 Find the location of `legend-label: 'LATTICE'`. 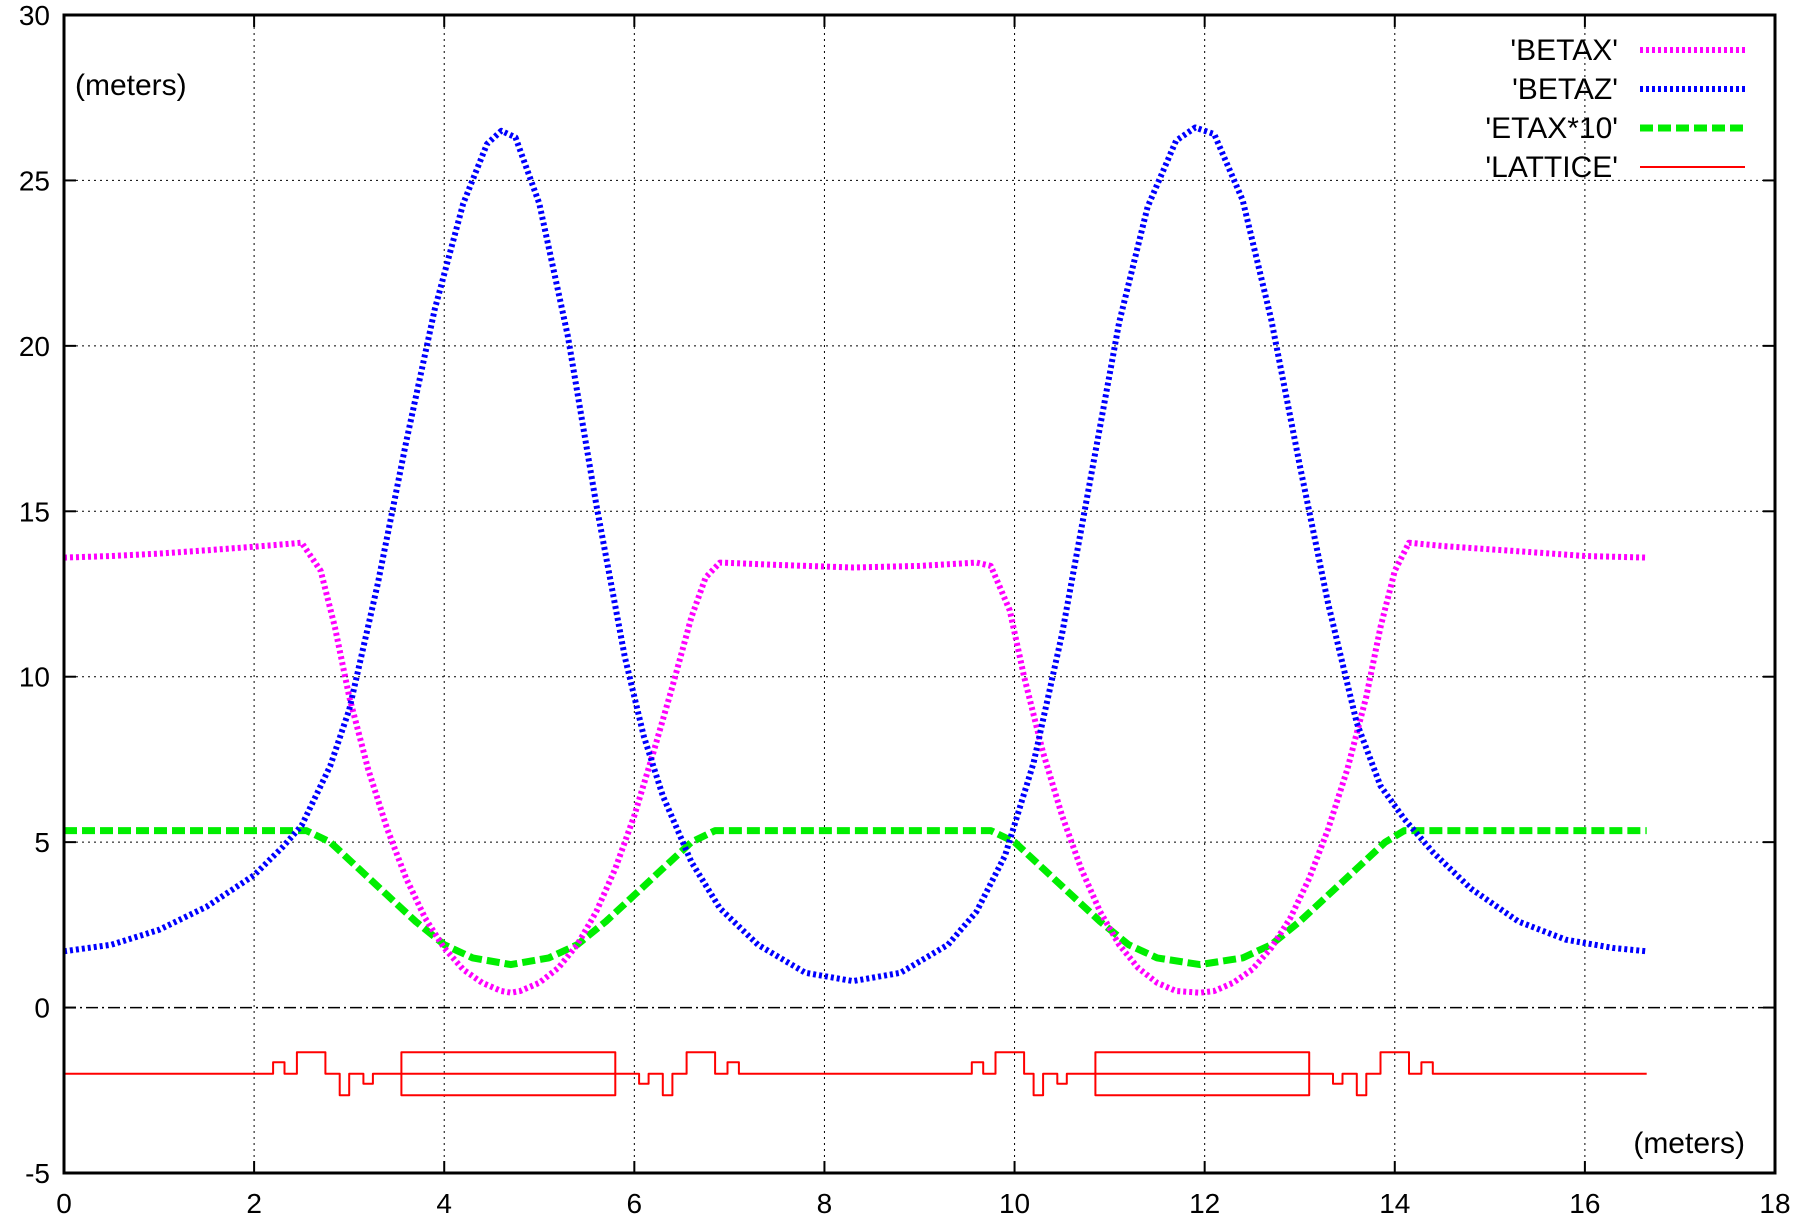

legend-label: 'LATTICE' is located at coordinates (1551, 167).